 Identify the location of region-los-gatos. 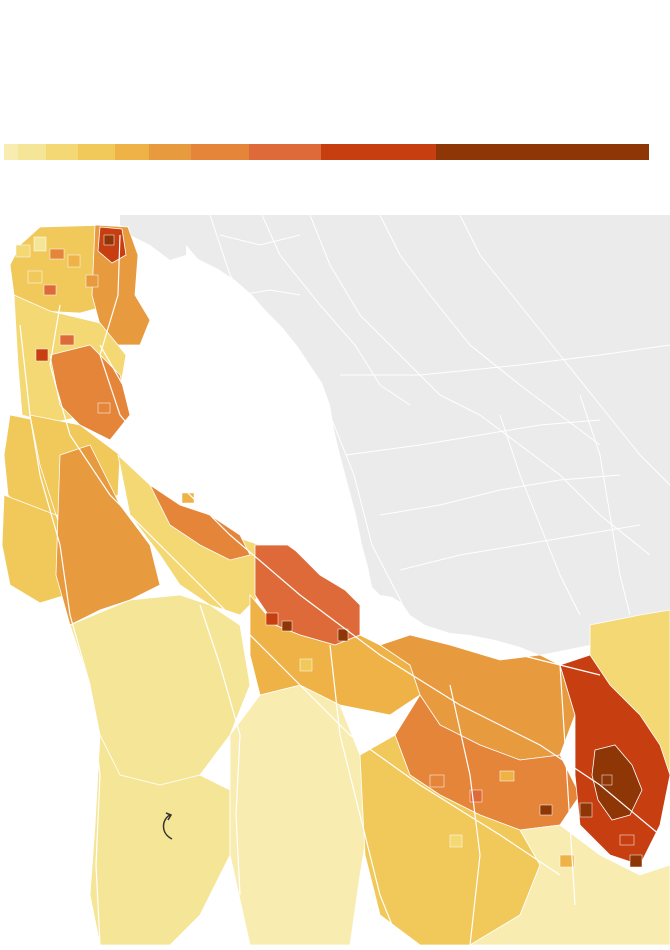
(569, 884).